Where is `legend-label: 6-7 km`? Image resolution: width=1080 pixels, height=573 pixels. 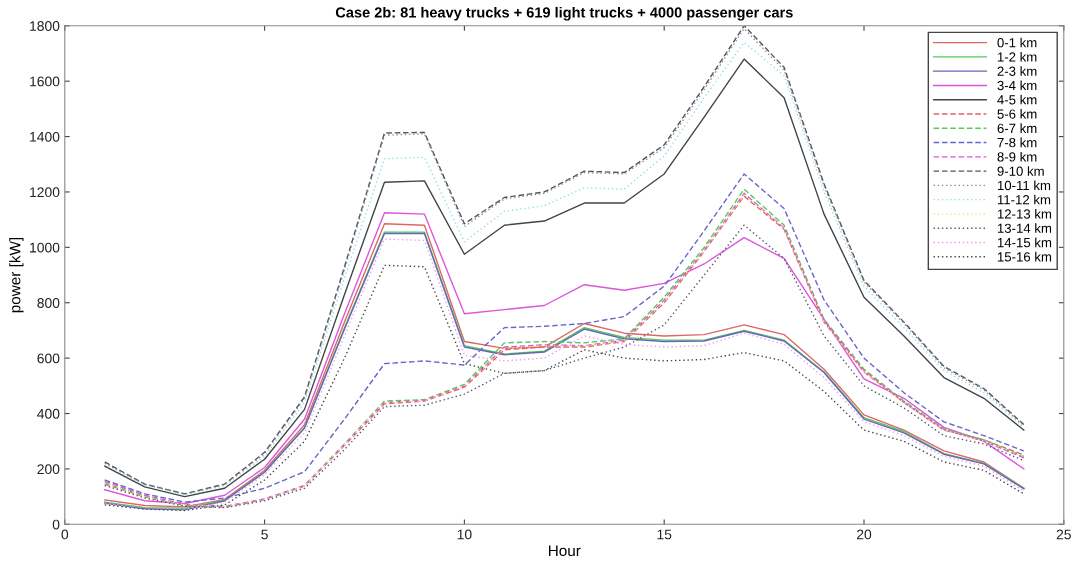 legend-label: 6-7 km is located at coordinates (1017, 128).